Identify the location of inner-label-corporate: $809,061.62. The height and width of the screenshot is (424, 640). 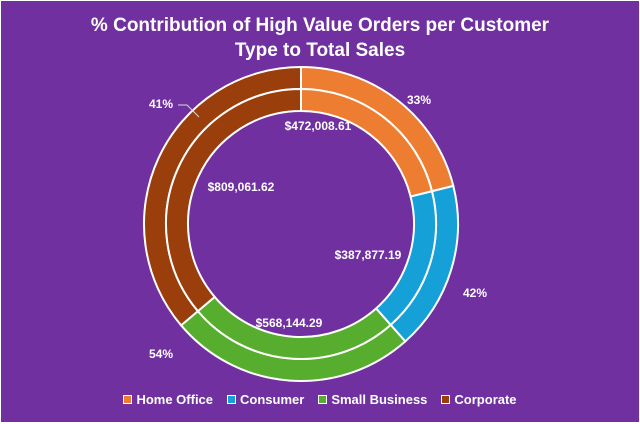
(241, 187).